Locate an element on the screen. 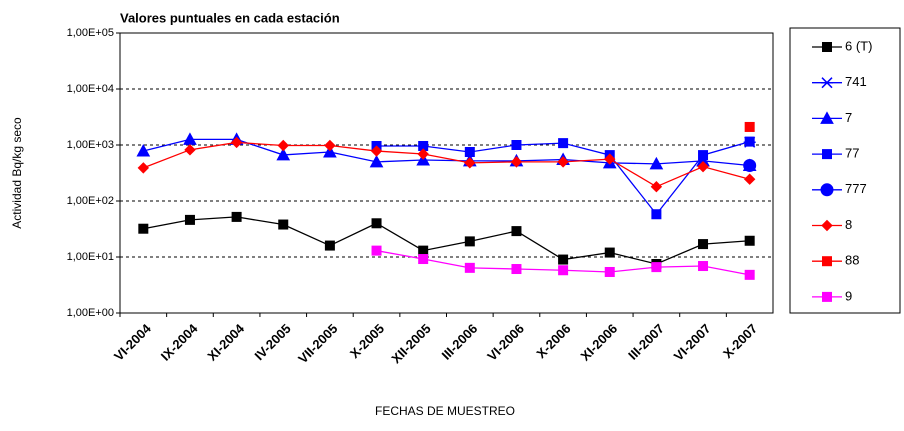 The width and height of the screenshot is (904, 431). x-tick-label: IV-2005 is located at coordinates (272, 342).